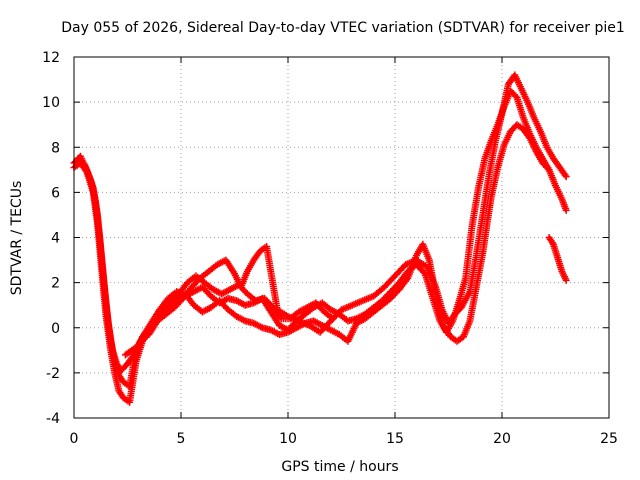 The height and width of the screenshot is (480, 640). What do you see at coordinates (55, 148) in the screenshot?
I see `y-tick-label: 8` at bounding box center [55, 148].